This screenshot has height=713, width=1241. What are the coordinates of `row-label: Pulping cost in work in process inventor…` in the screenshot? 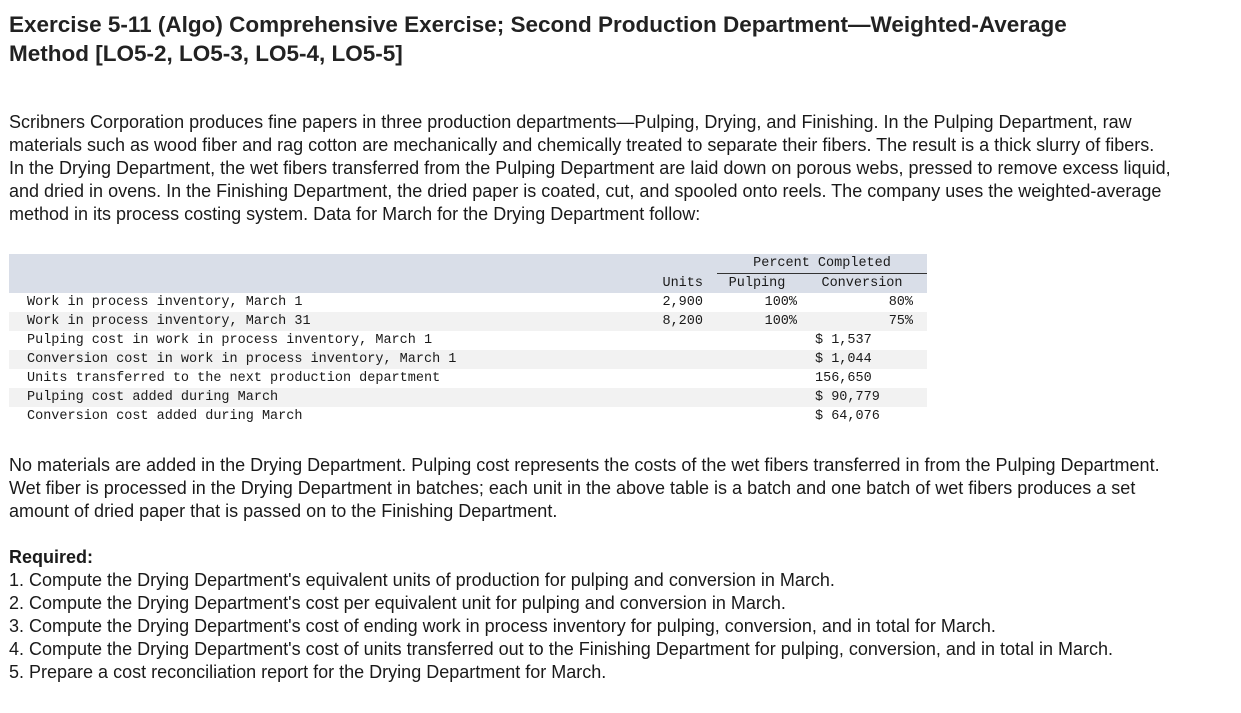 It's located at (230, 340).